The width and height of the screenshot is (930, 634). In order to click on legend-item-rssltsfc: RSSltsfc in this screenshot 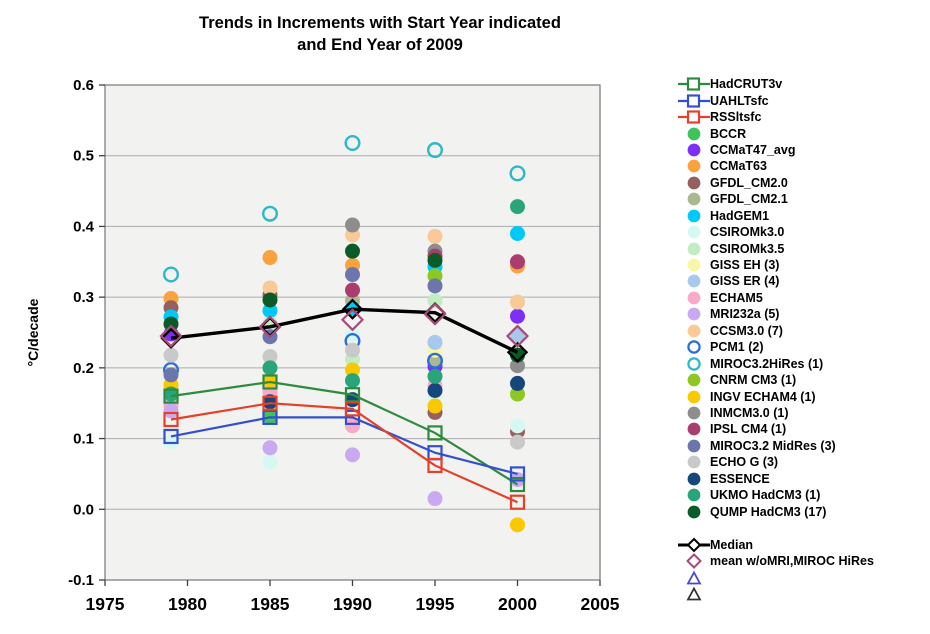, I will do `click(803, 117)`.